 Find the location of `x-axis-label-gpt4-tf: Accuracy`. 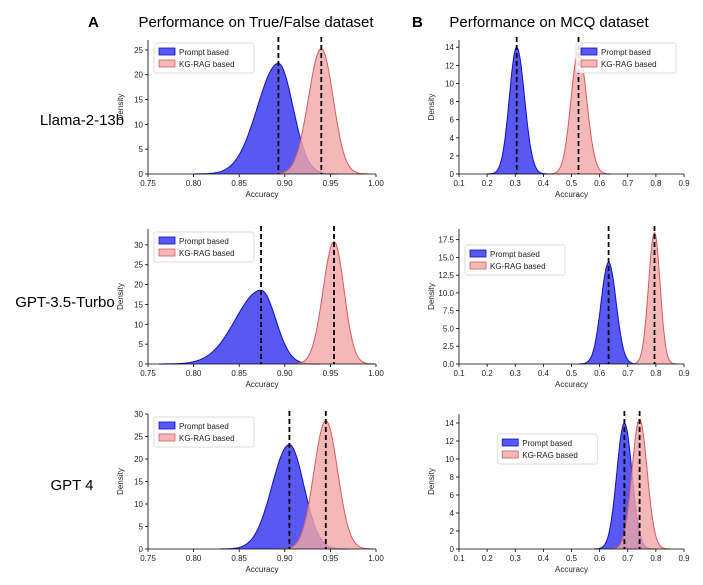

x-axis-label-gpt4-tf: Accuracy is located at coordinates (262, 569).